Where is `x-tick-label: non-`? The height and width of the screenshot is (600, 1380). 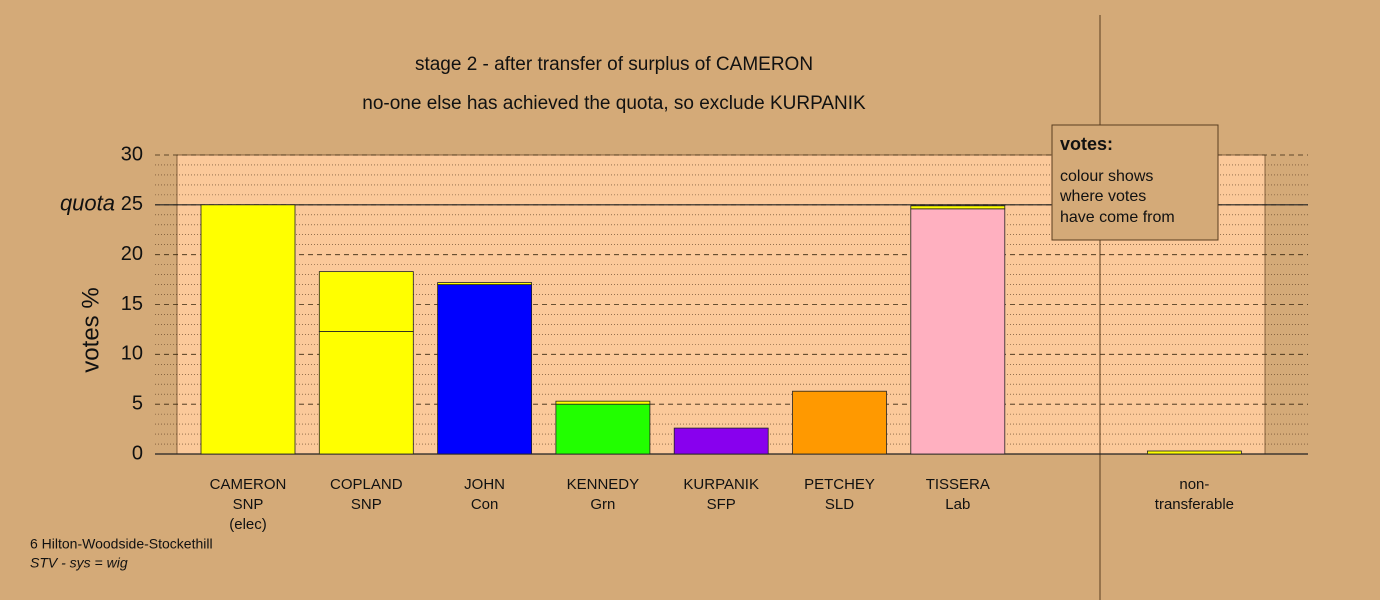 x-tick-label: non- is located at coordinates (1194, 484).